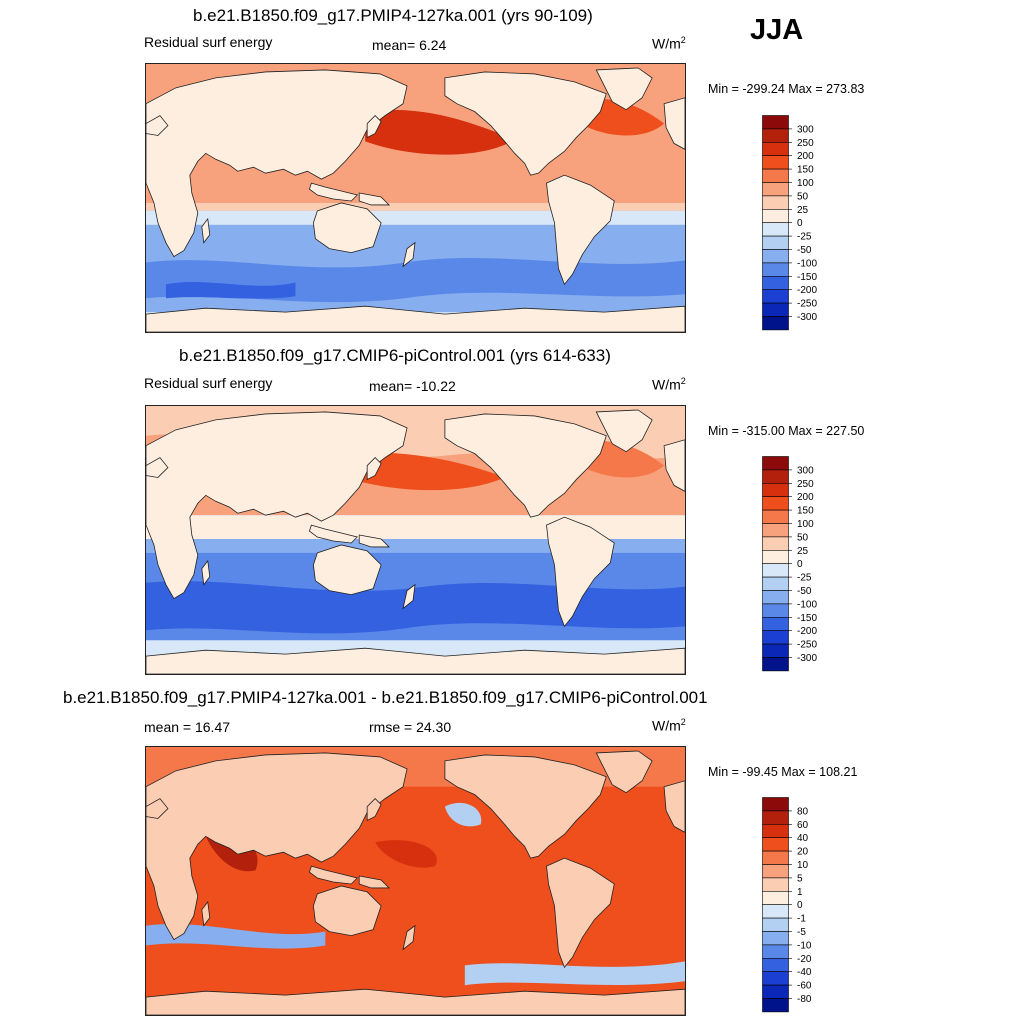  I want to click on colorbar-panel-3: 80 60 40 20 10 5 1 0 -1 -5 -10 -20 -40 -60 -80, so click(797, 905).